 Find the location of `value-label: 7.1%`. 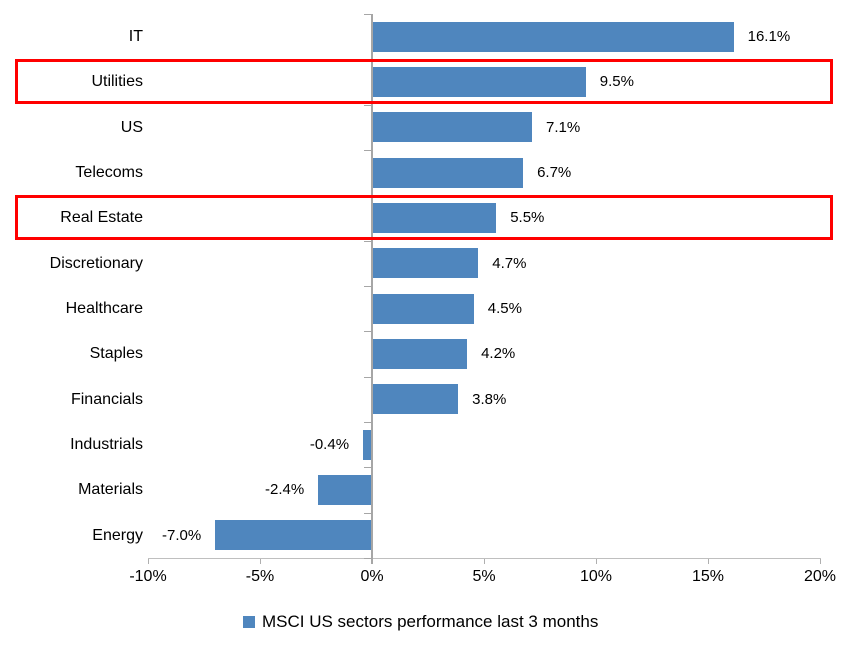

value-label: 7.1% is located at coordinates (563, 127).